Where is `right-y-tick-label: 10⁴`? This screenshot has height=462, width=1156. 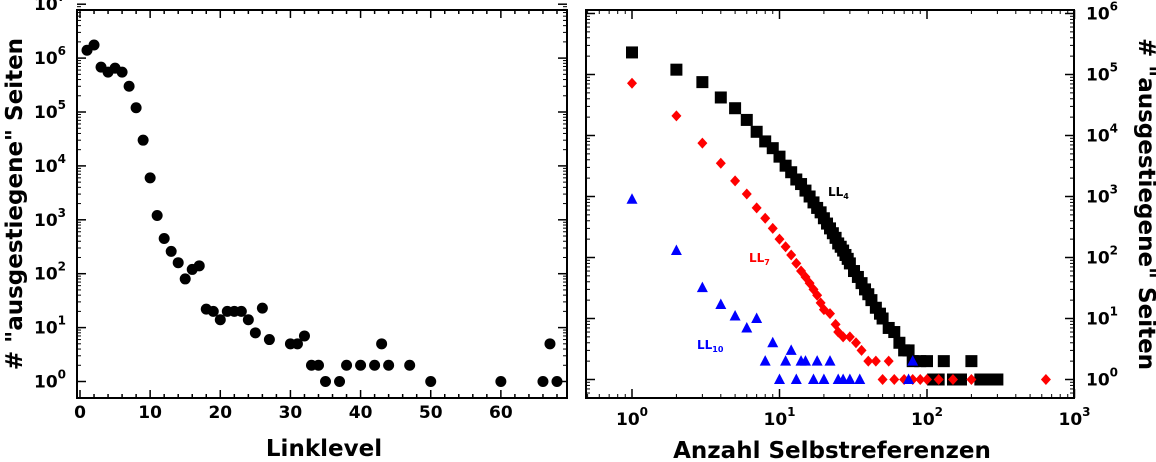
right-y-tick-label: 10⁴ is located at coordinates (1102, 134).